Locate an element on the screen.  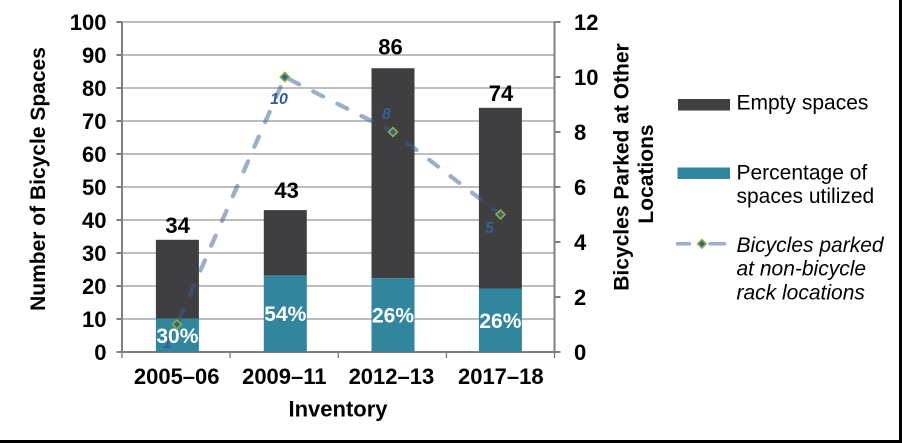
svg-text: 6 is located at coordinates (580, 187).